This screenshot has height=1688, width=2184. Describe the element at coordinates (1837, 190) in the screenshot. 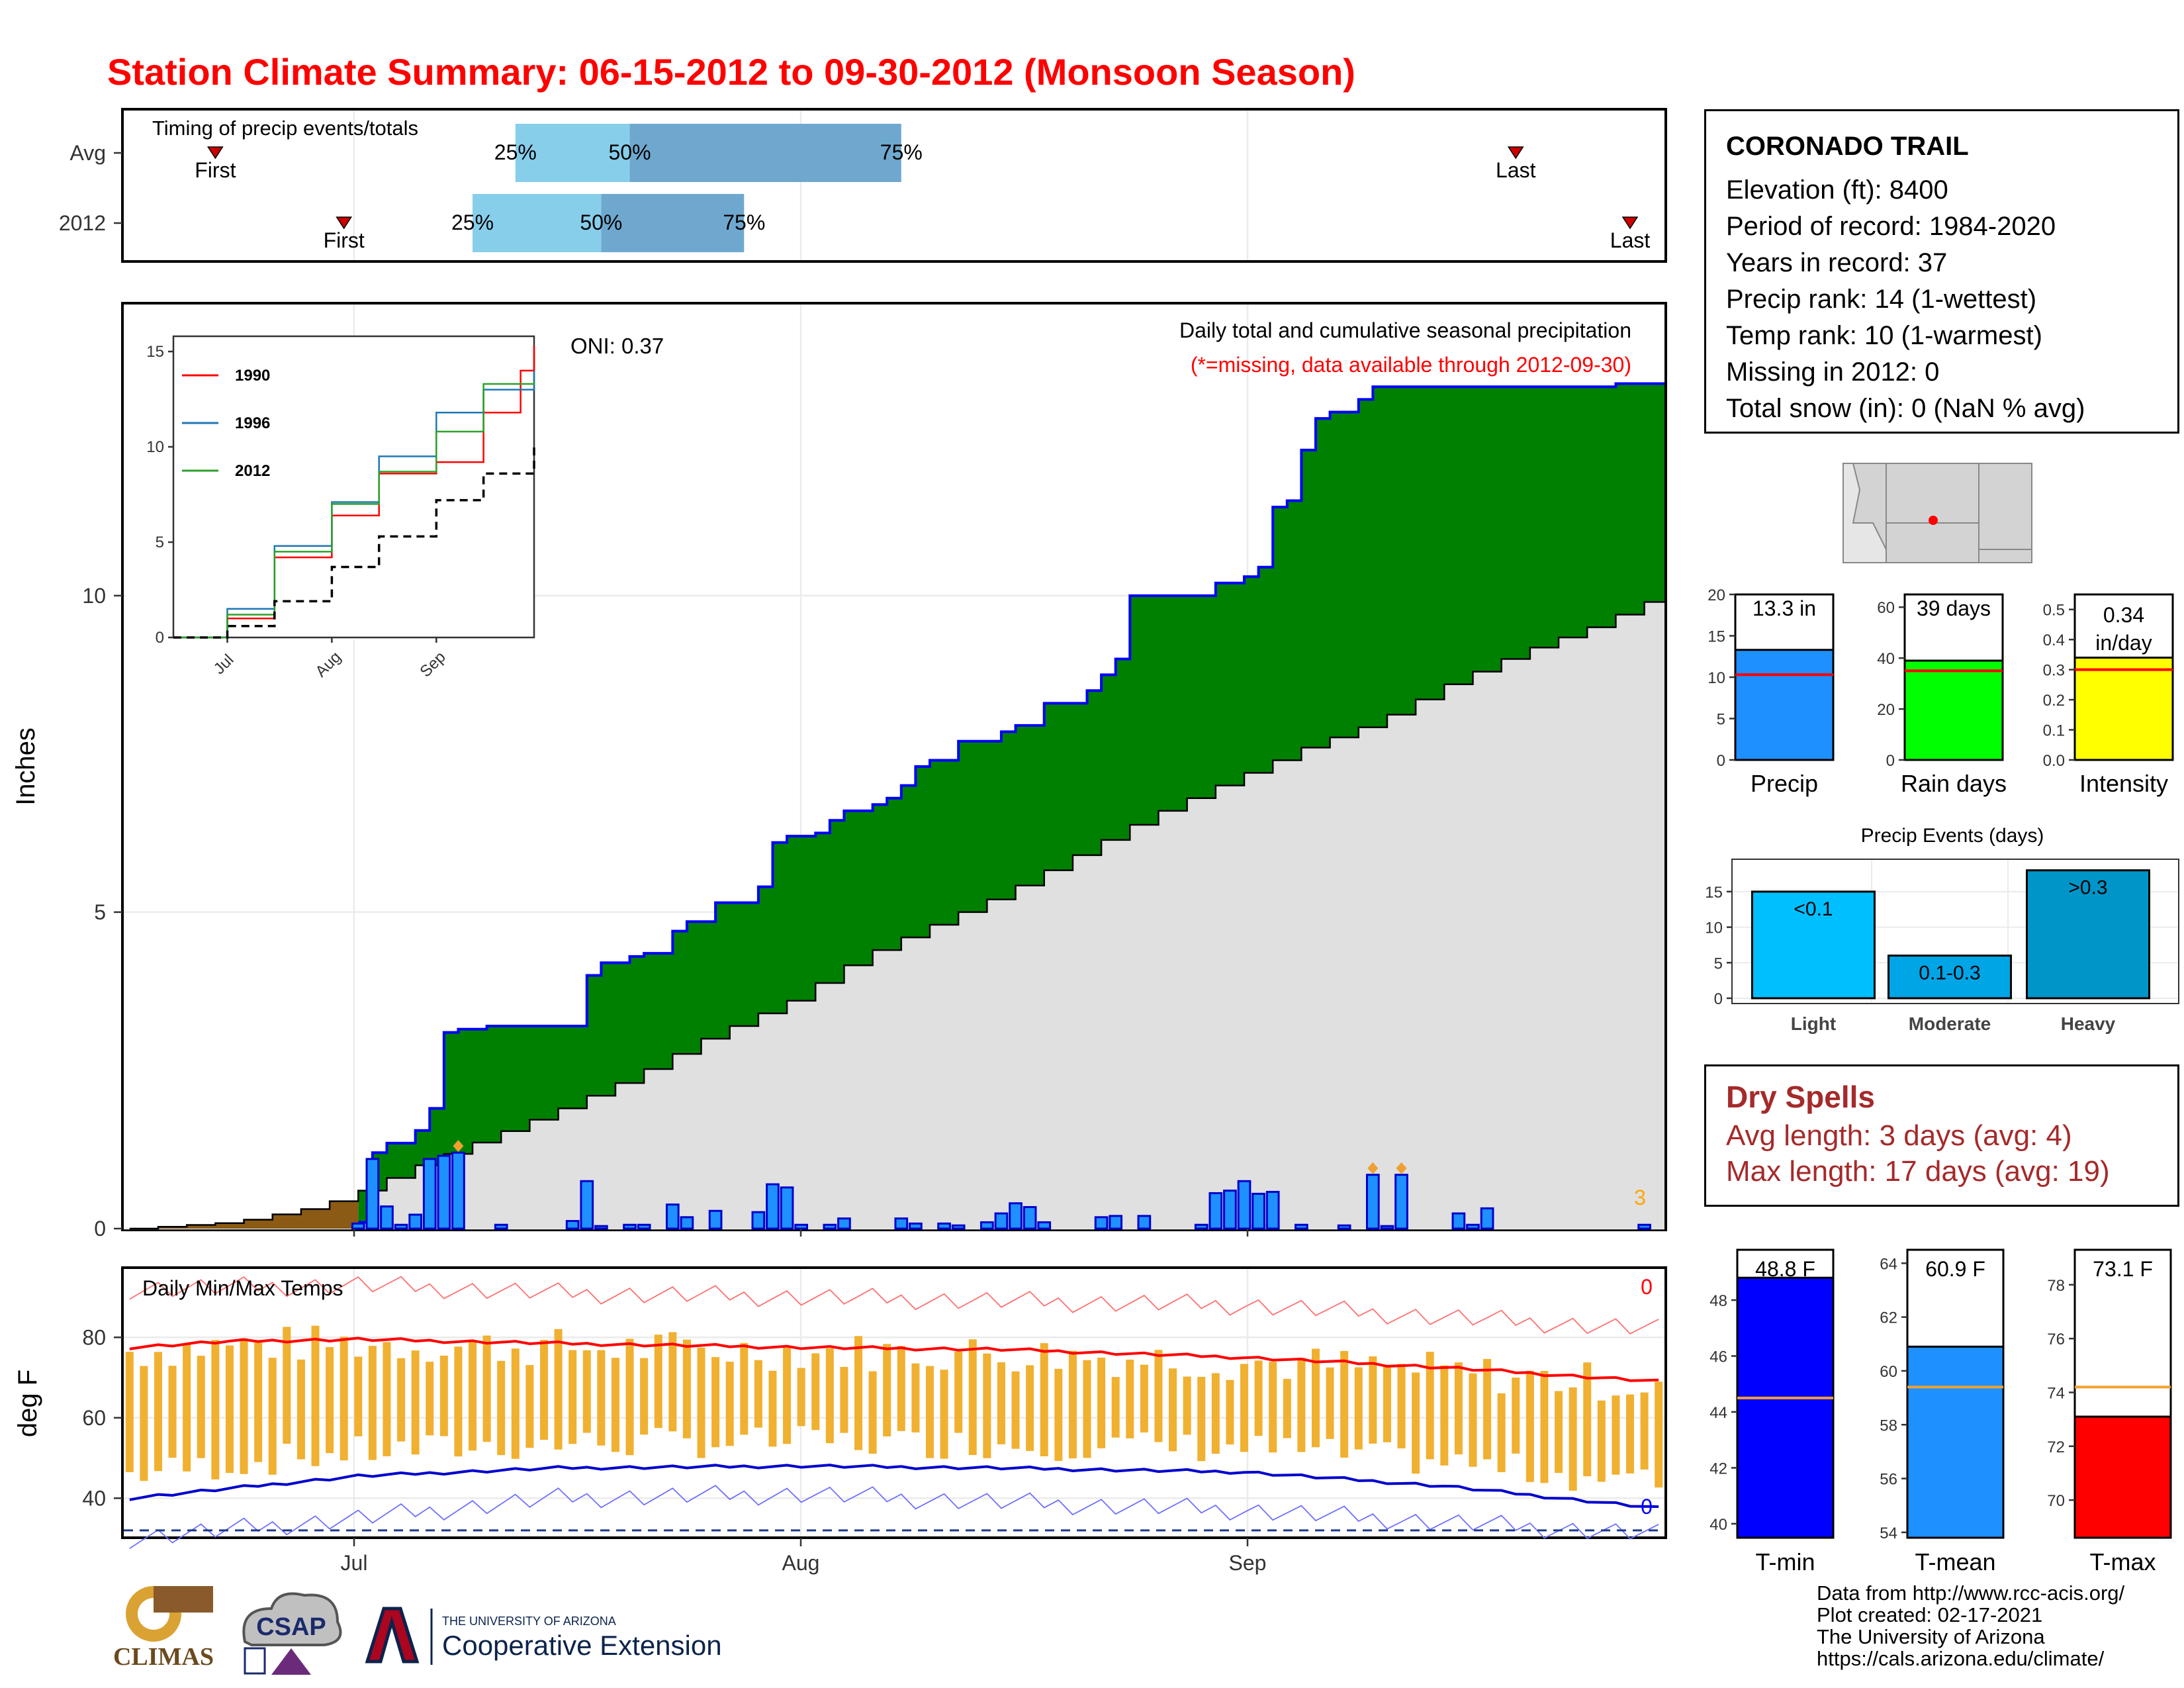

I see `station-elevation: Elevation (ft): 8400` at that location.